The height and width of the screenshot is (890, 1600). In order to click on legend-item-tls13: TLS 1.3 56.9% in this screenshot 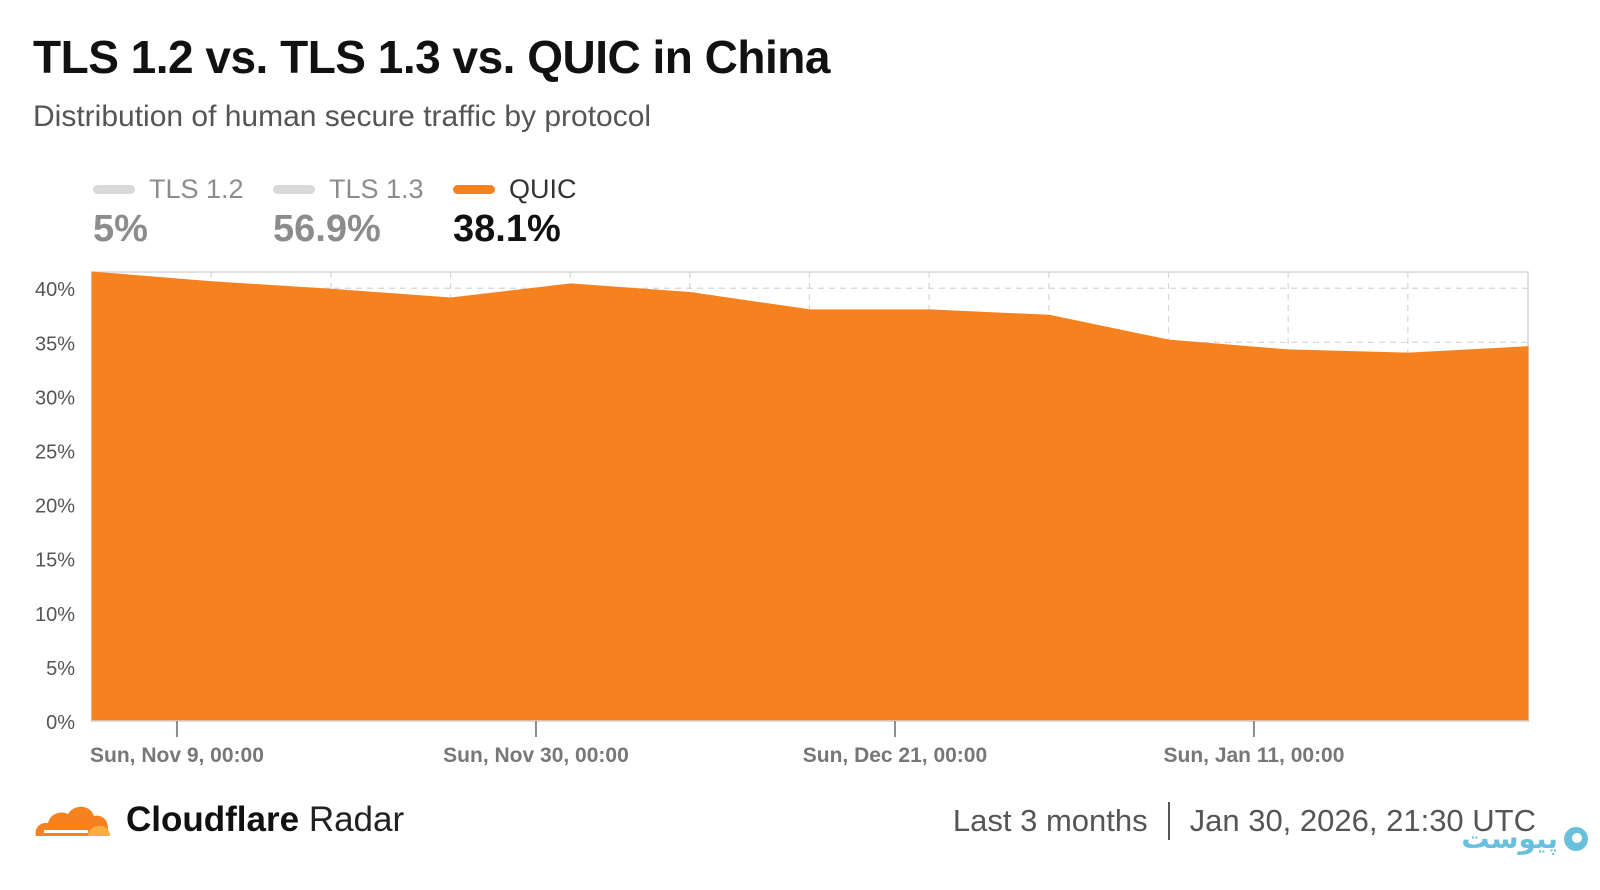, I will do `click(363, 211)`.